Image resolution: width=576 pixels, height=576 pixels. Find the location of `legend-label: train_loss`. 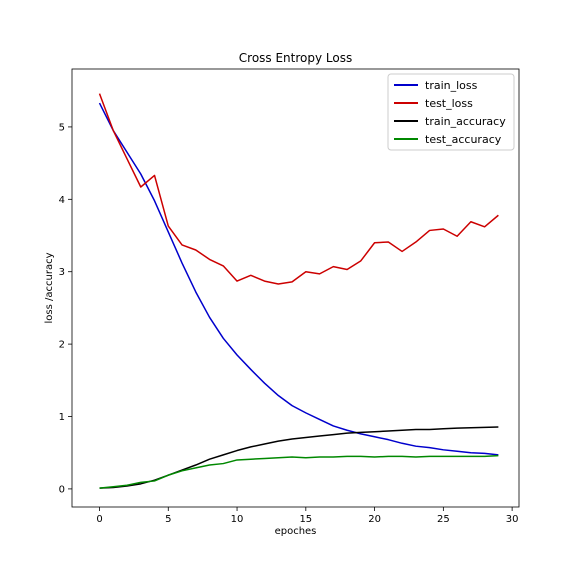

legend-label: train_loss is located at coordinates (451, 85).